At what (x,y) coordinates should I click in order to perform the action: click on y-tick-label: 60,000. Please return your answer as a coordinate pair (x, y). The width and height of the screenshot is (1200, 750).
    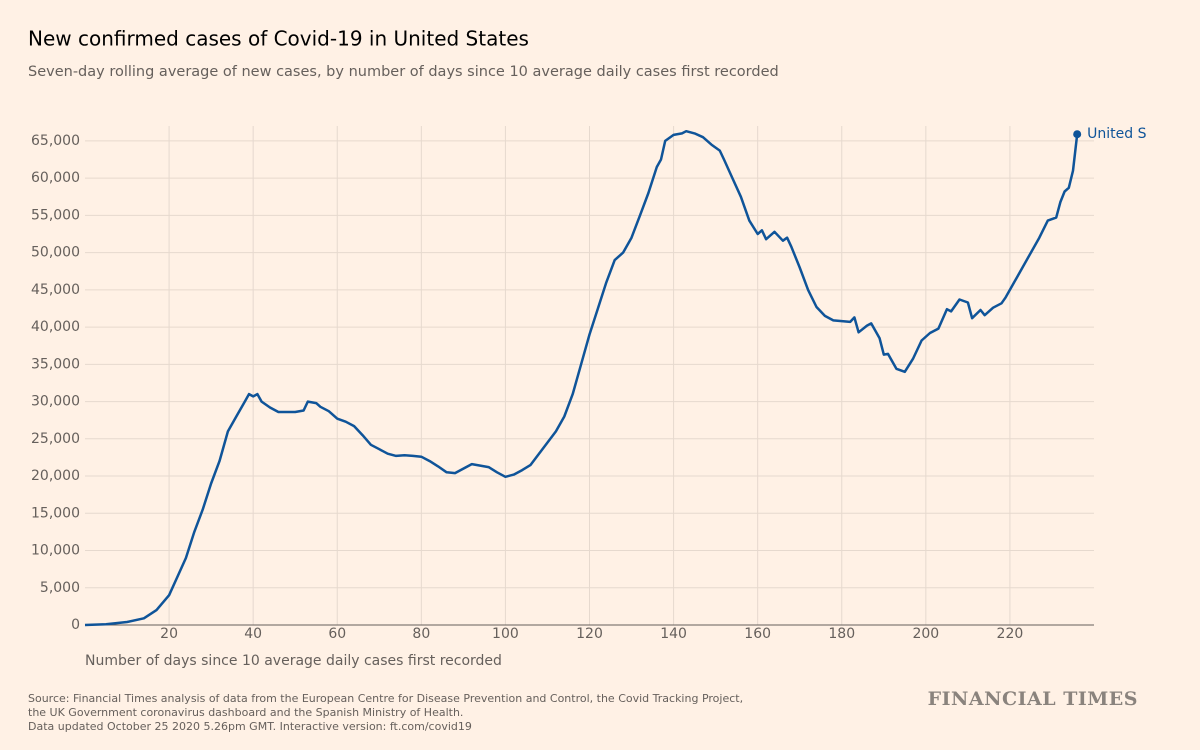
    Looking at the image, I should click on (55, 178).